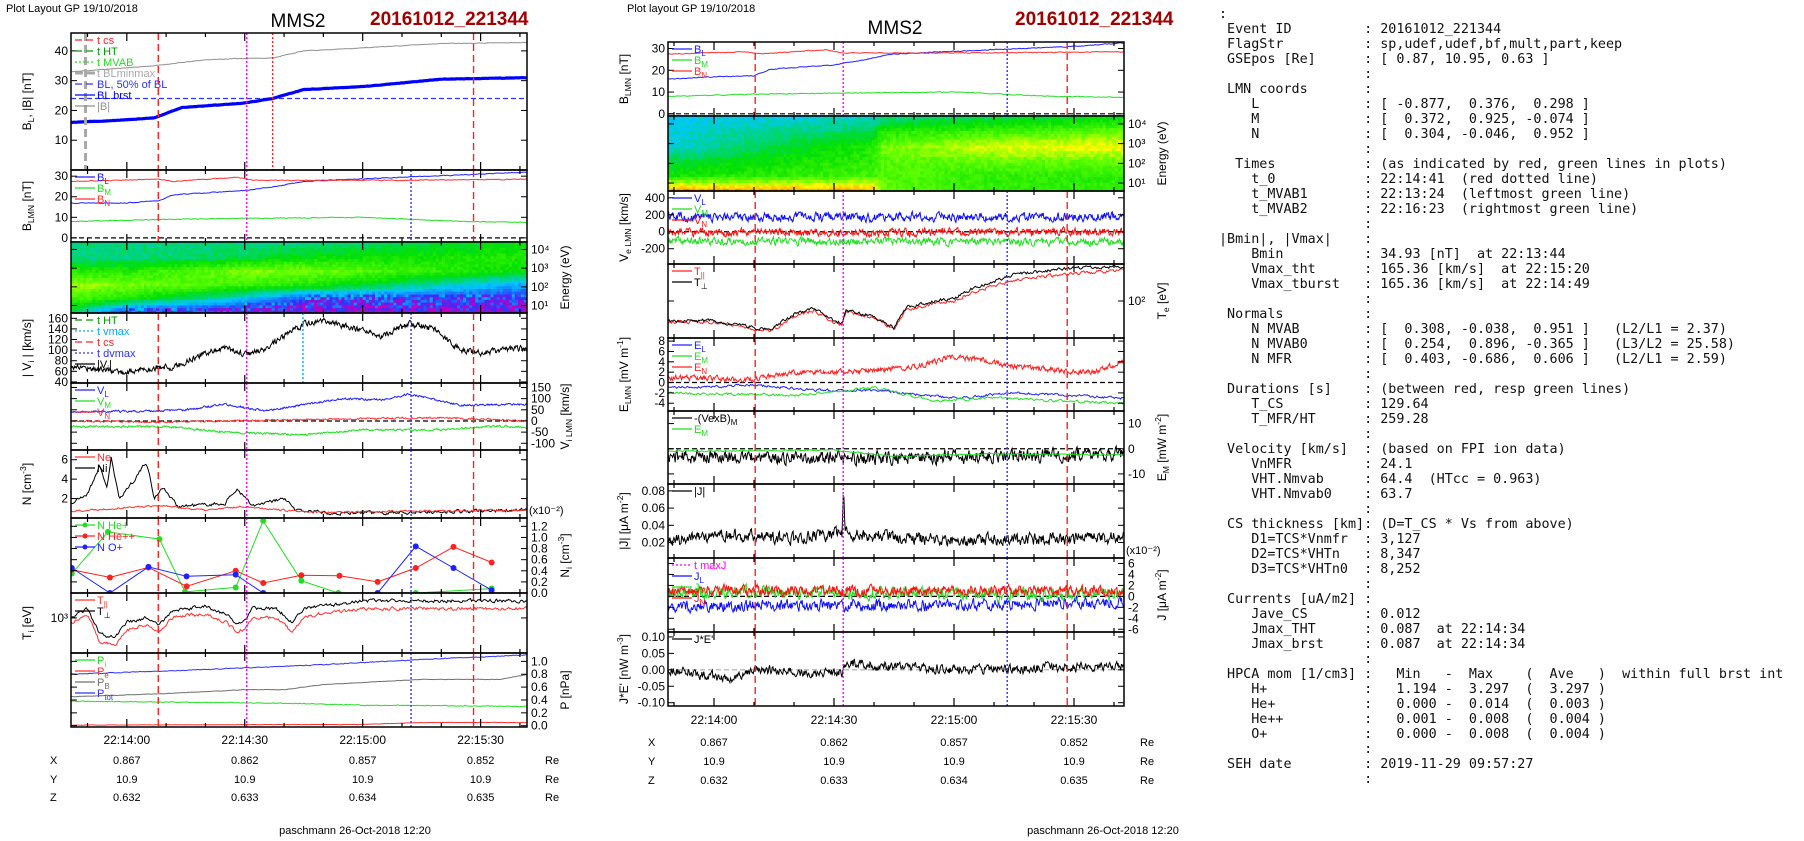 The width and height of the screenshot is (1804, 841). What do you see at coordinates (539, 713) in the screenshot?
I see `y-tick-label: 0.2` at bounding box center [539, 713].